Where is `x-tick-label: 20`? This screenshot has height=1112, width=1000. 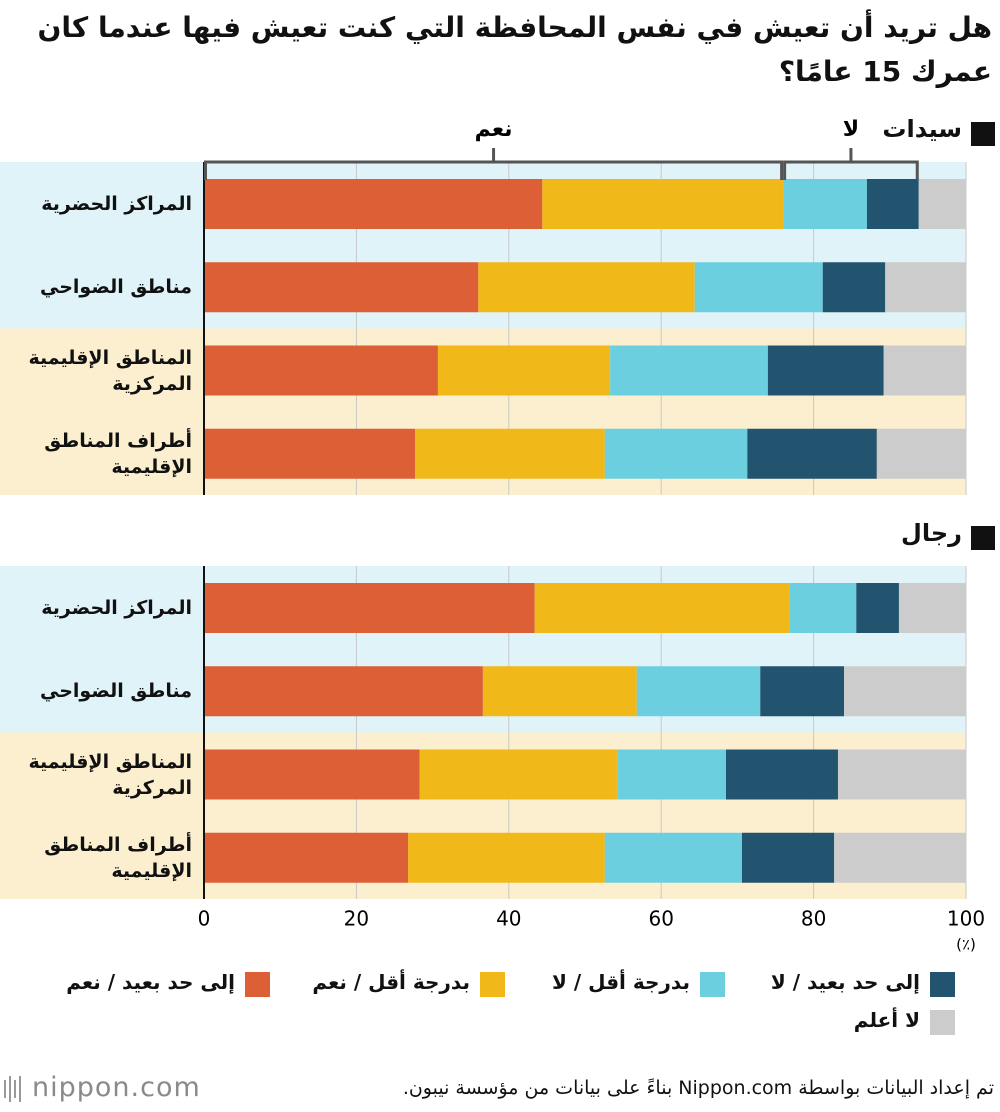
x-tick-label: 20 is located at coordinates (356, 919).